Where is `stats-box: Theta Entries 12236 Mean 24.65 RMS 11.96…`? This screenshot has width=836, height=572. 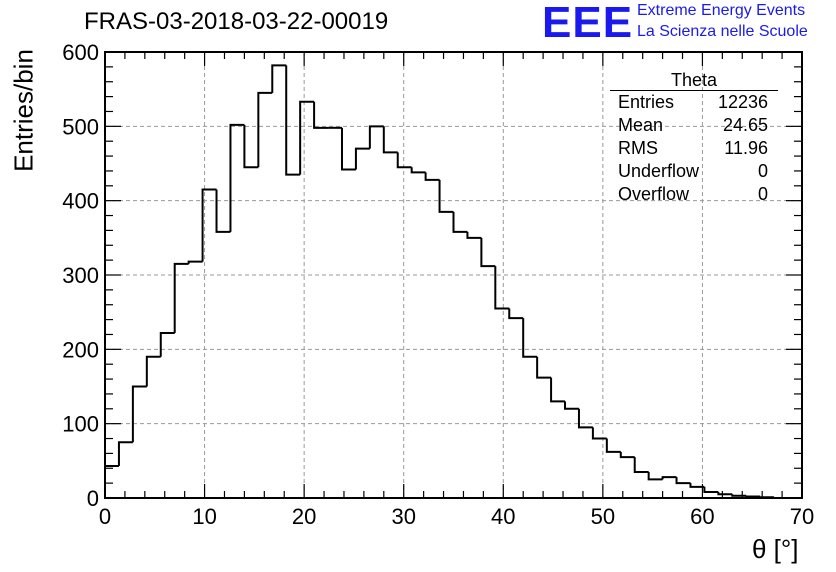 stats-box: Theta Entries 12236 Mean 24.65 RMS 11.96… is located at coordinates (694, 138).